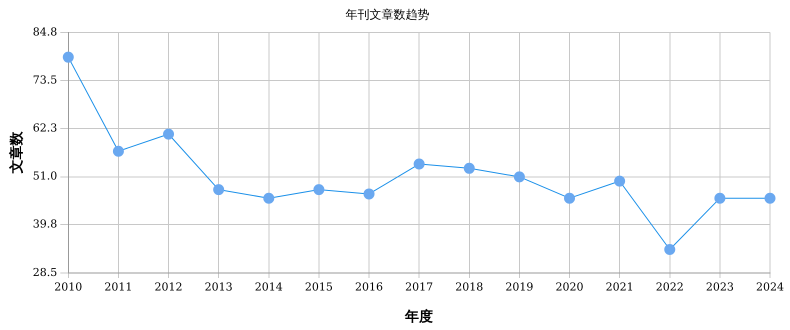  Describe the element at coordinates (369, 287) in the screenshot. I see `x-tick-label: 2016` at that location.